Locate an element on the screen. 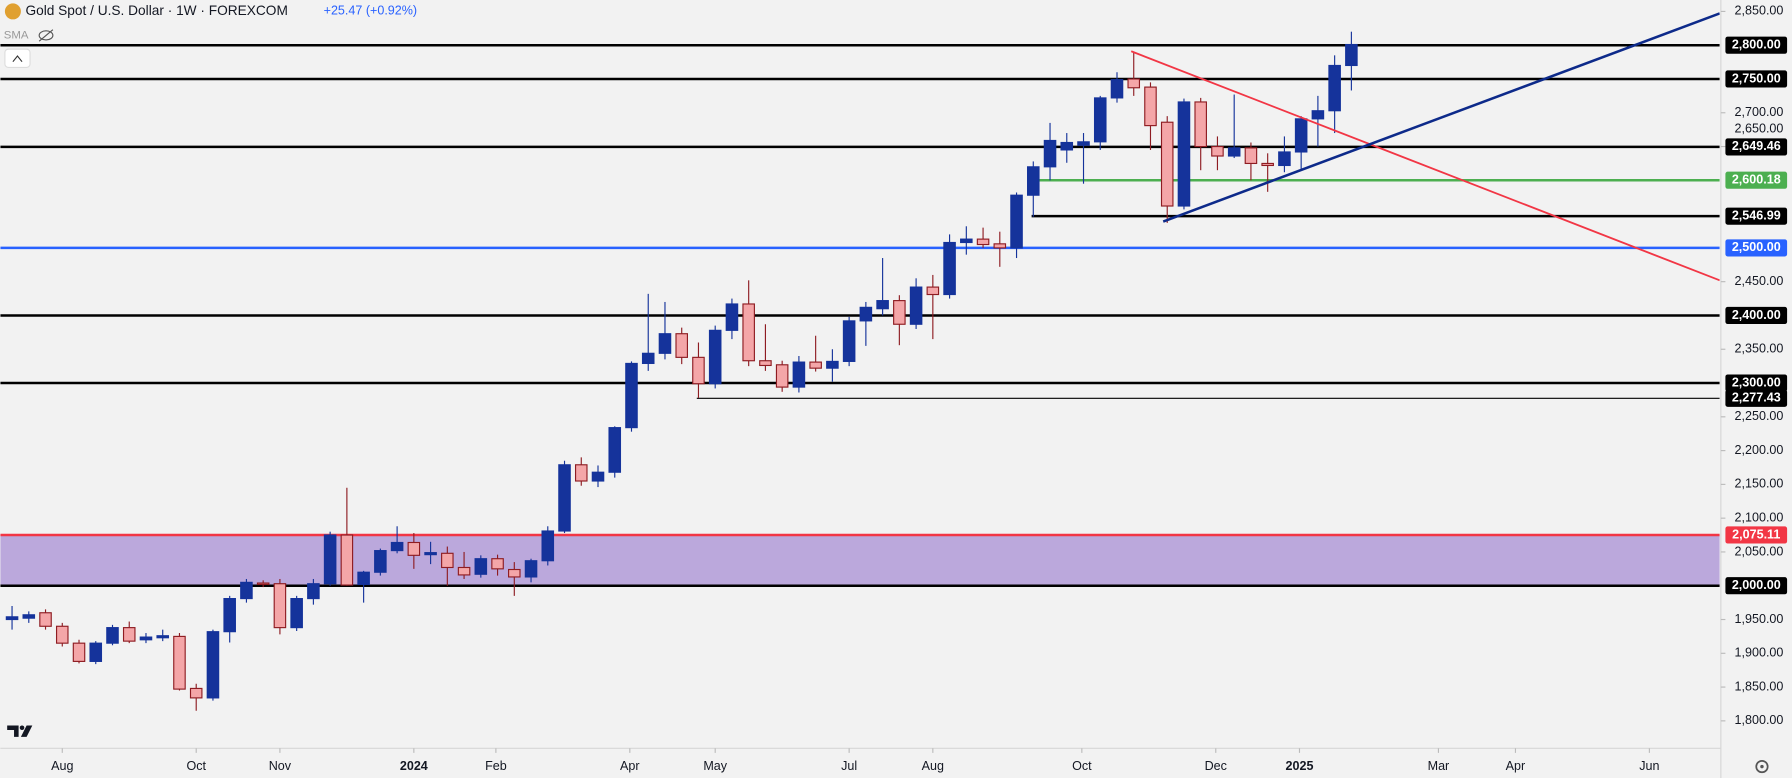 The height and width of the screenshot is (778, 1792). level-label: 2,800.00 is located at coordinates (1756, 45).